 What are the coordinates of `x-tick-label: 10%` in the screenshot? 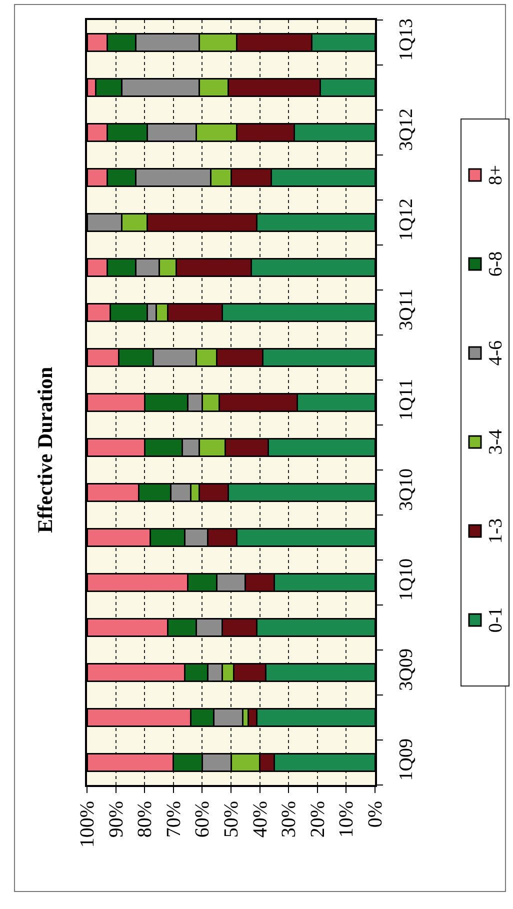 It's located at (347, 819).